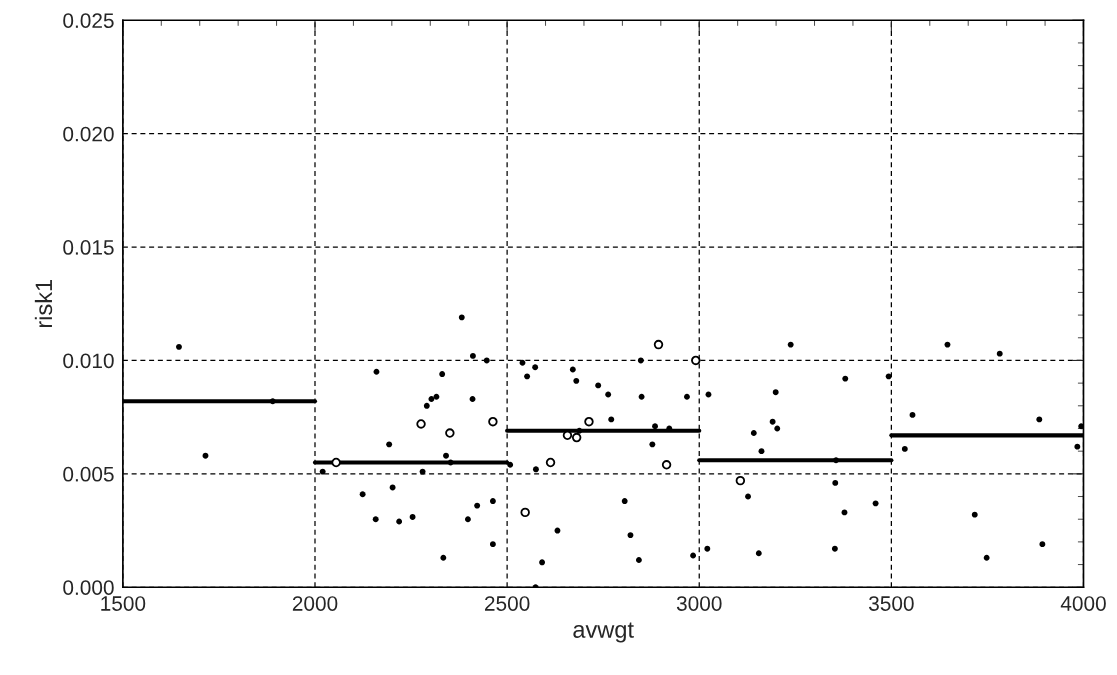 Image resolution: width=1117 pixels, height=675 pixels. Describe the element at coordinates (88, 134) in the screenshot. I see `y-tick-label: 0.020` at that location.